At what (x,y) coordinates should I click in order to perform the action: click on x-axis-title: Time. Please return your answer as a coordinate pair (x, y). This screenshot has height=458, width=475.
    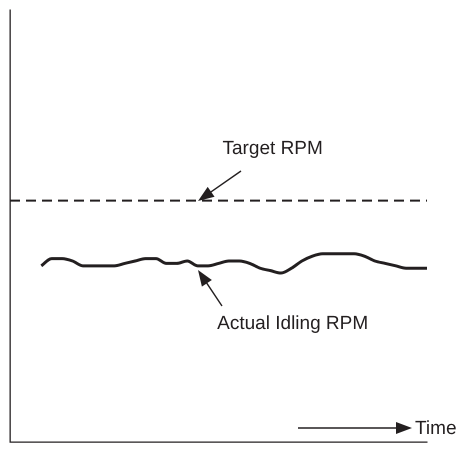
    Looking at the image, I should click on (436, 429).